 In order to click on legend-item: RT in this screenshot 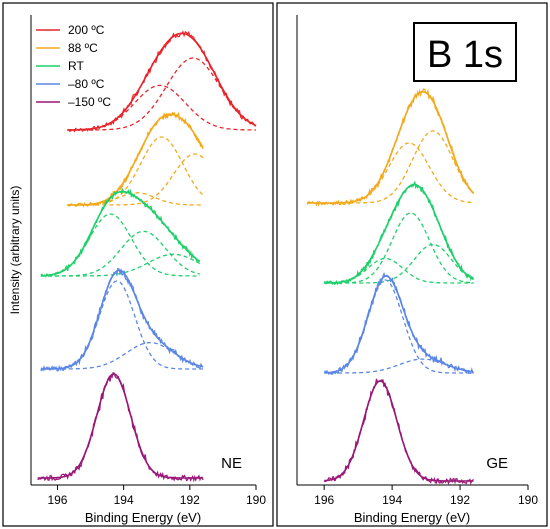, I will do `click(60, 66)`.